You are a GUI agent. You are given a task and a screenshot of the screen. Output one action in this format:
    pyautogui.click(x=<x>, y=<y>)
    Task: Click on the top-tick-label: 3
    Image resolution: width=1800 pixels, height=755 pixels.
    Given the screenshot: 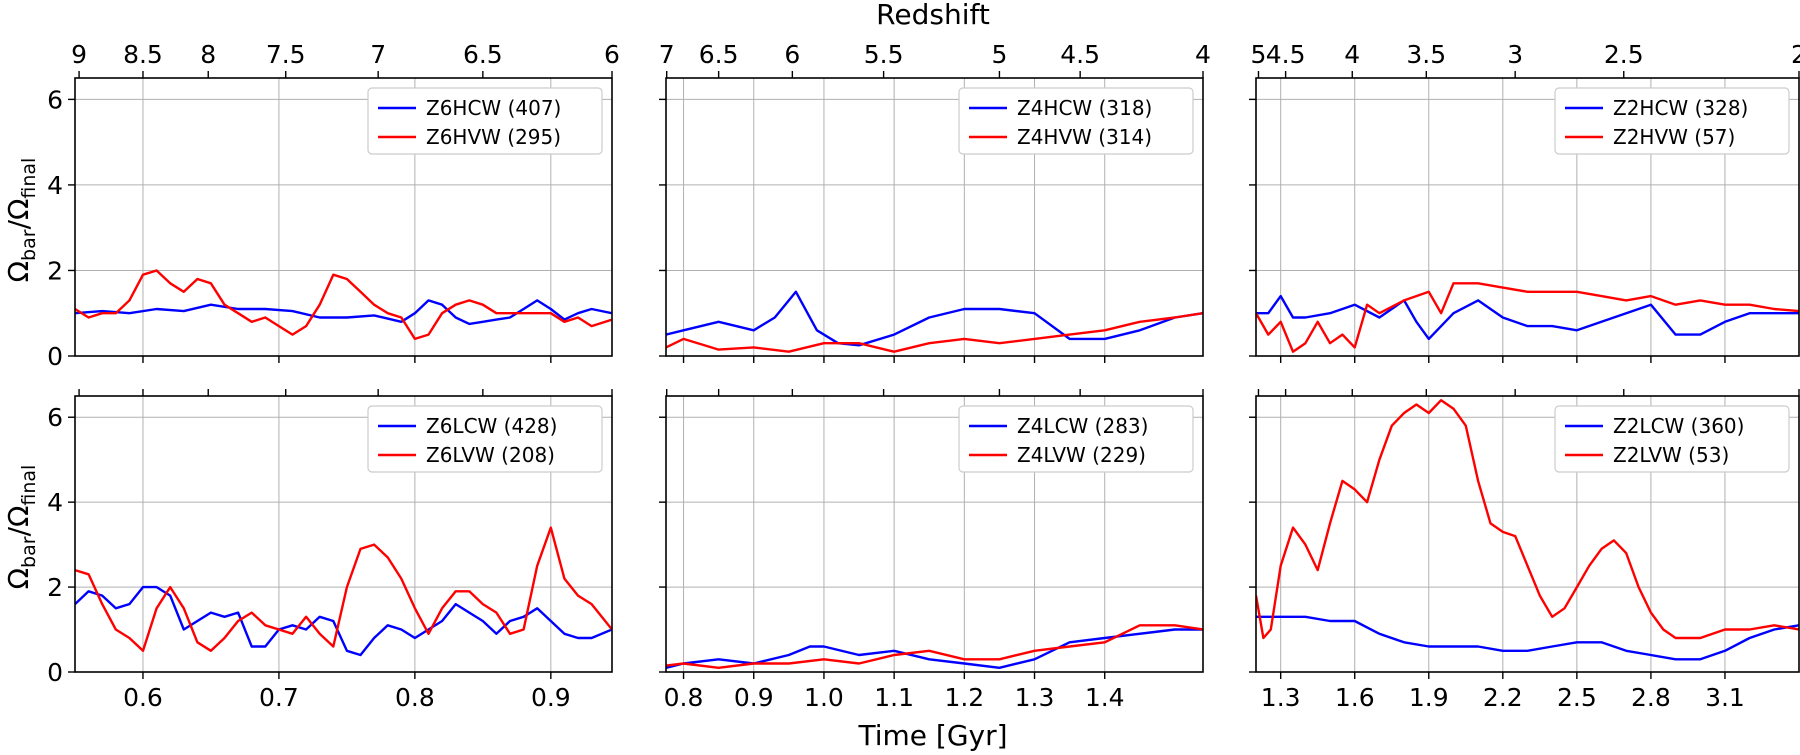 What is the action you would take?
    pyautogui.click(x=1515, y=54)
    